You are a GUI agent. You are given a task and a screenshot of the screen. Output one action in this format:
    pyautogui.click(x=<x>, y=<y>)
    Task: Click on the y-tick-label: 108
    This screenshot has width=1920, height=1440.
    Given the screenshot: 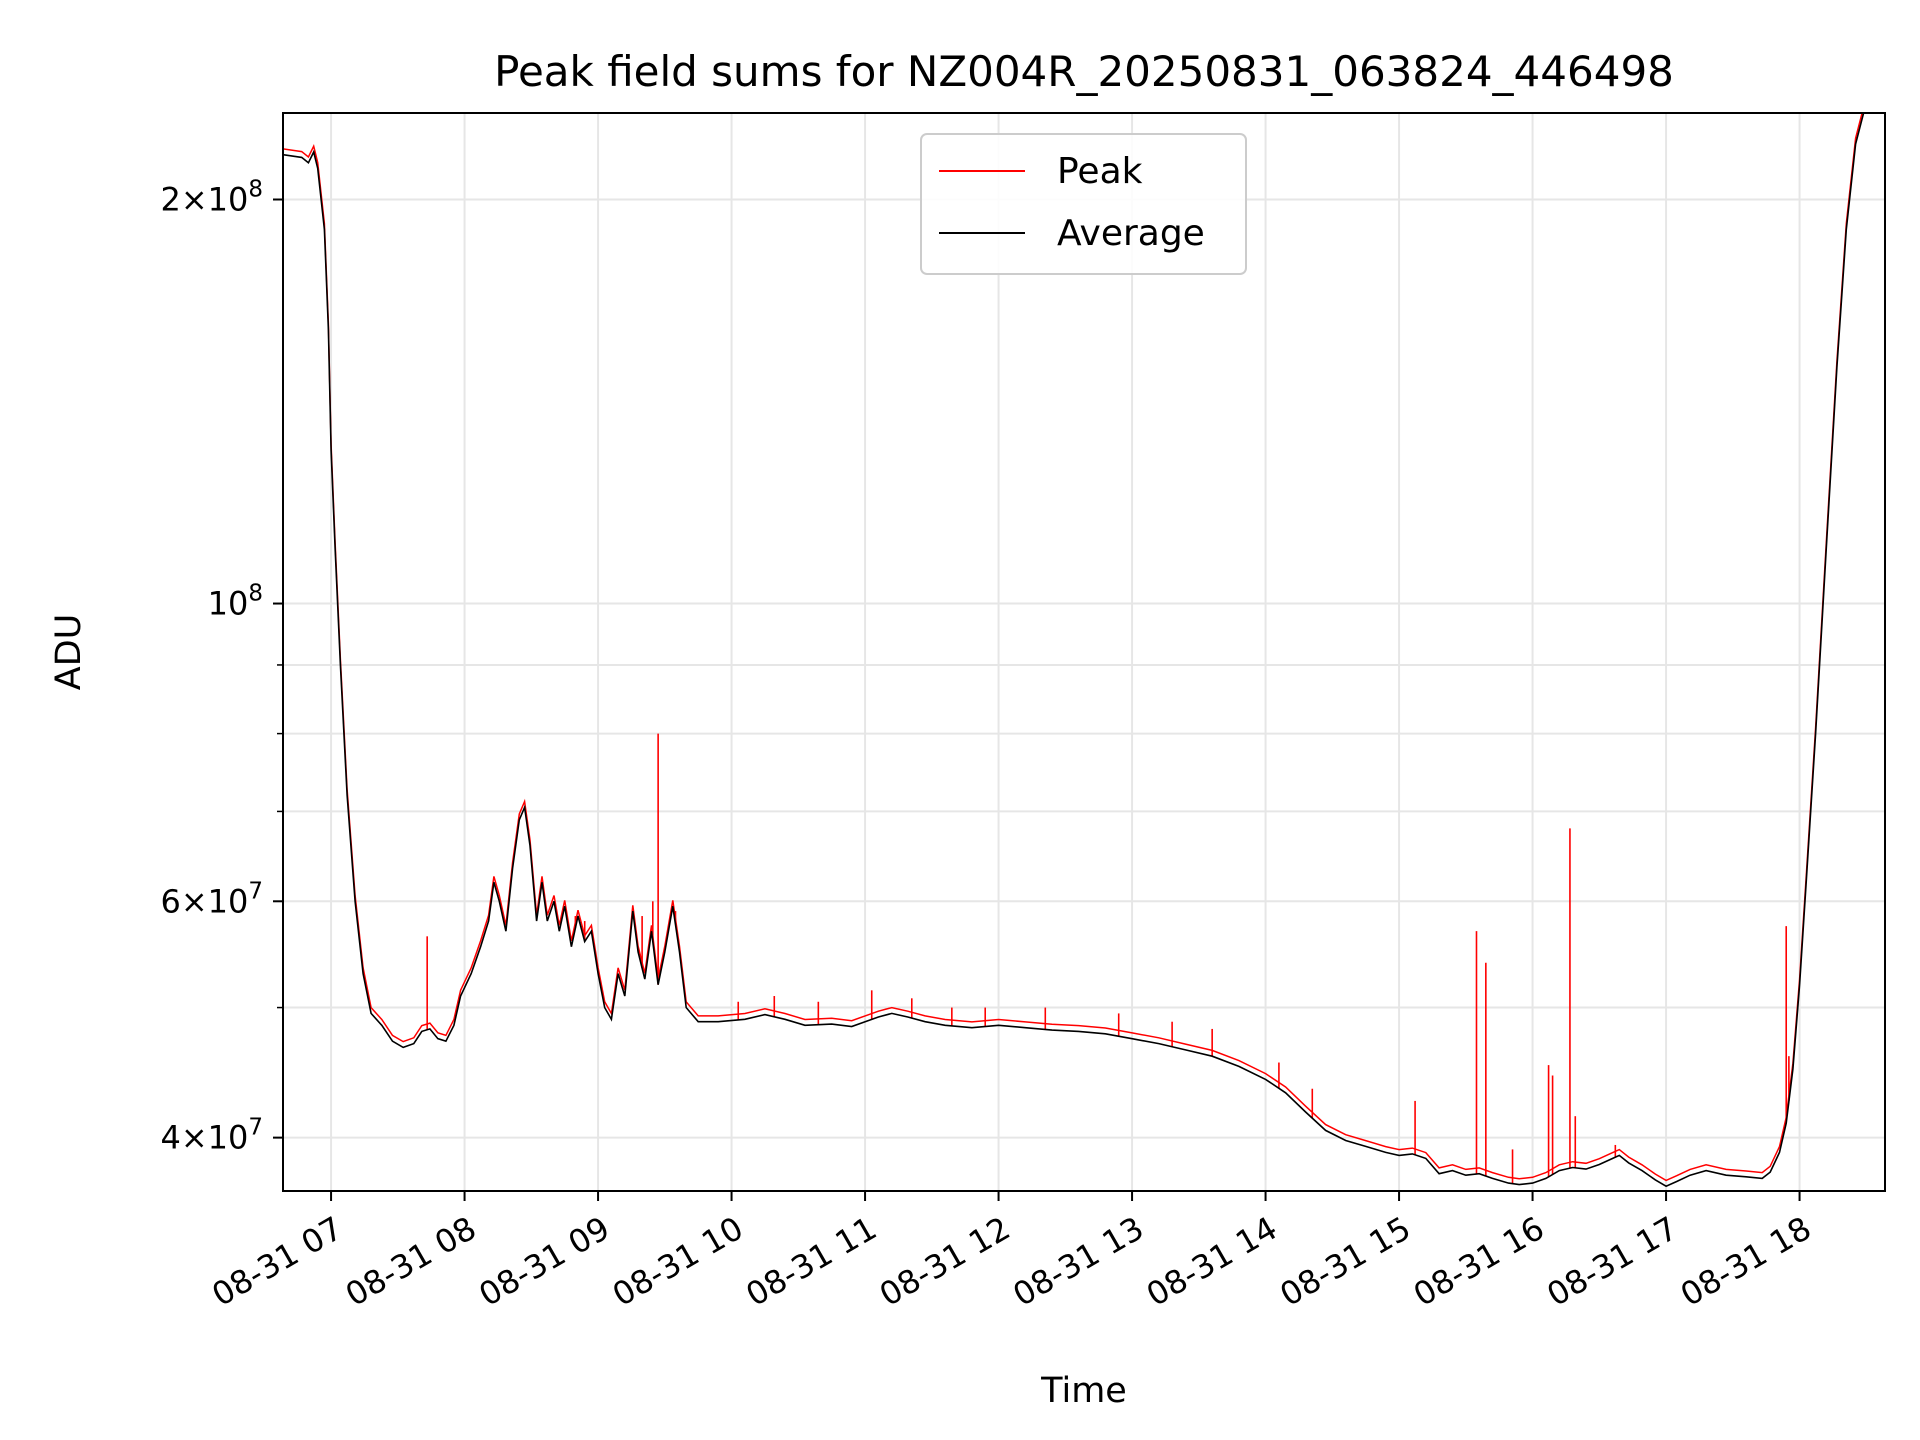 What is the action you would take?
    pyautogui.click(x=235, y=602)
    